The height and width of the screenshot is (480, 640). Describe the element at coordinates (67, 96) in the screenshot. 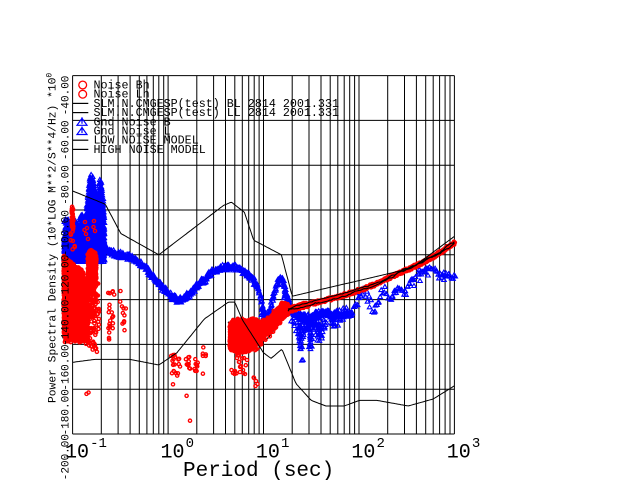

I see `svg-text: -40.00` at that location.